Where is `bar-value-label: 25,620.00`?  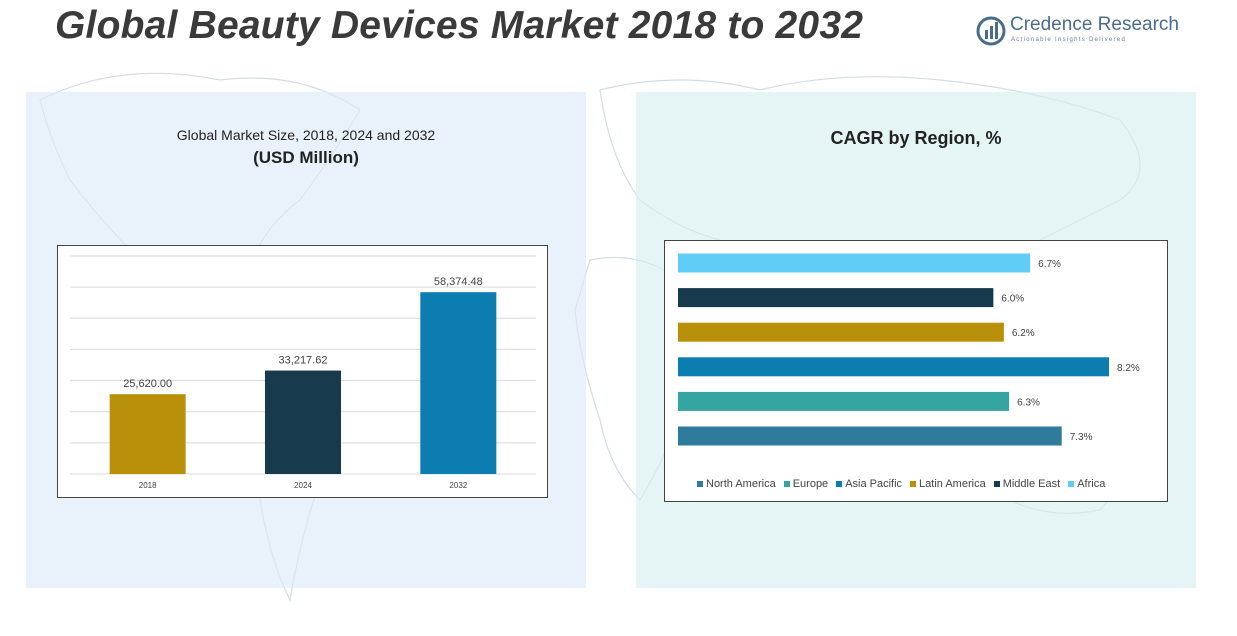
bar-value-label: 25,620.00 is located at coordinates (147, 384).